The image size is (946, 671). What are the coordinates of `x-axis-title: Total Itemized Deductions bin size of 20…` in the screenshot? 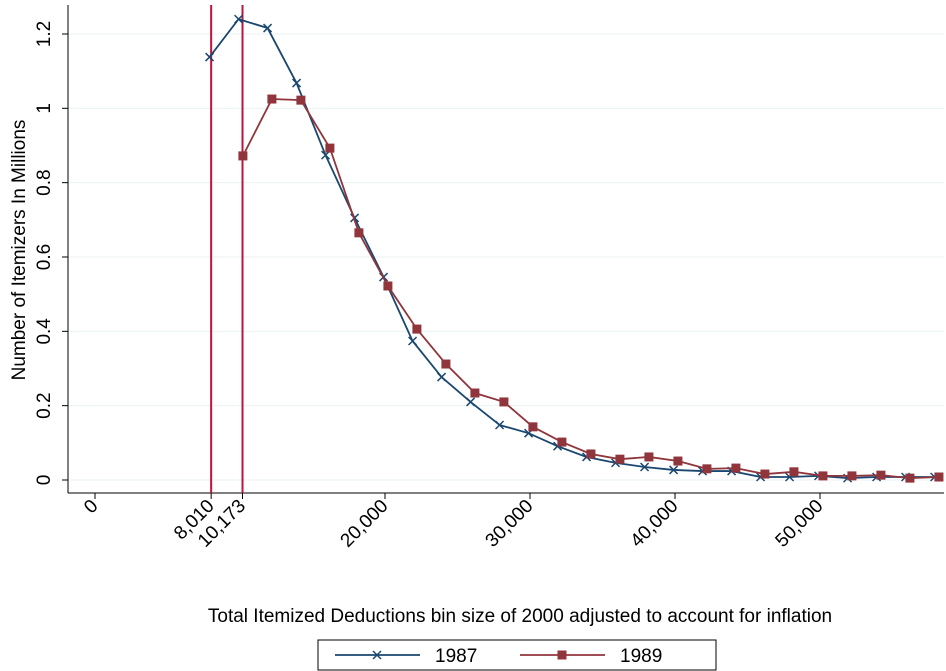 It's located at (520, 616).